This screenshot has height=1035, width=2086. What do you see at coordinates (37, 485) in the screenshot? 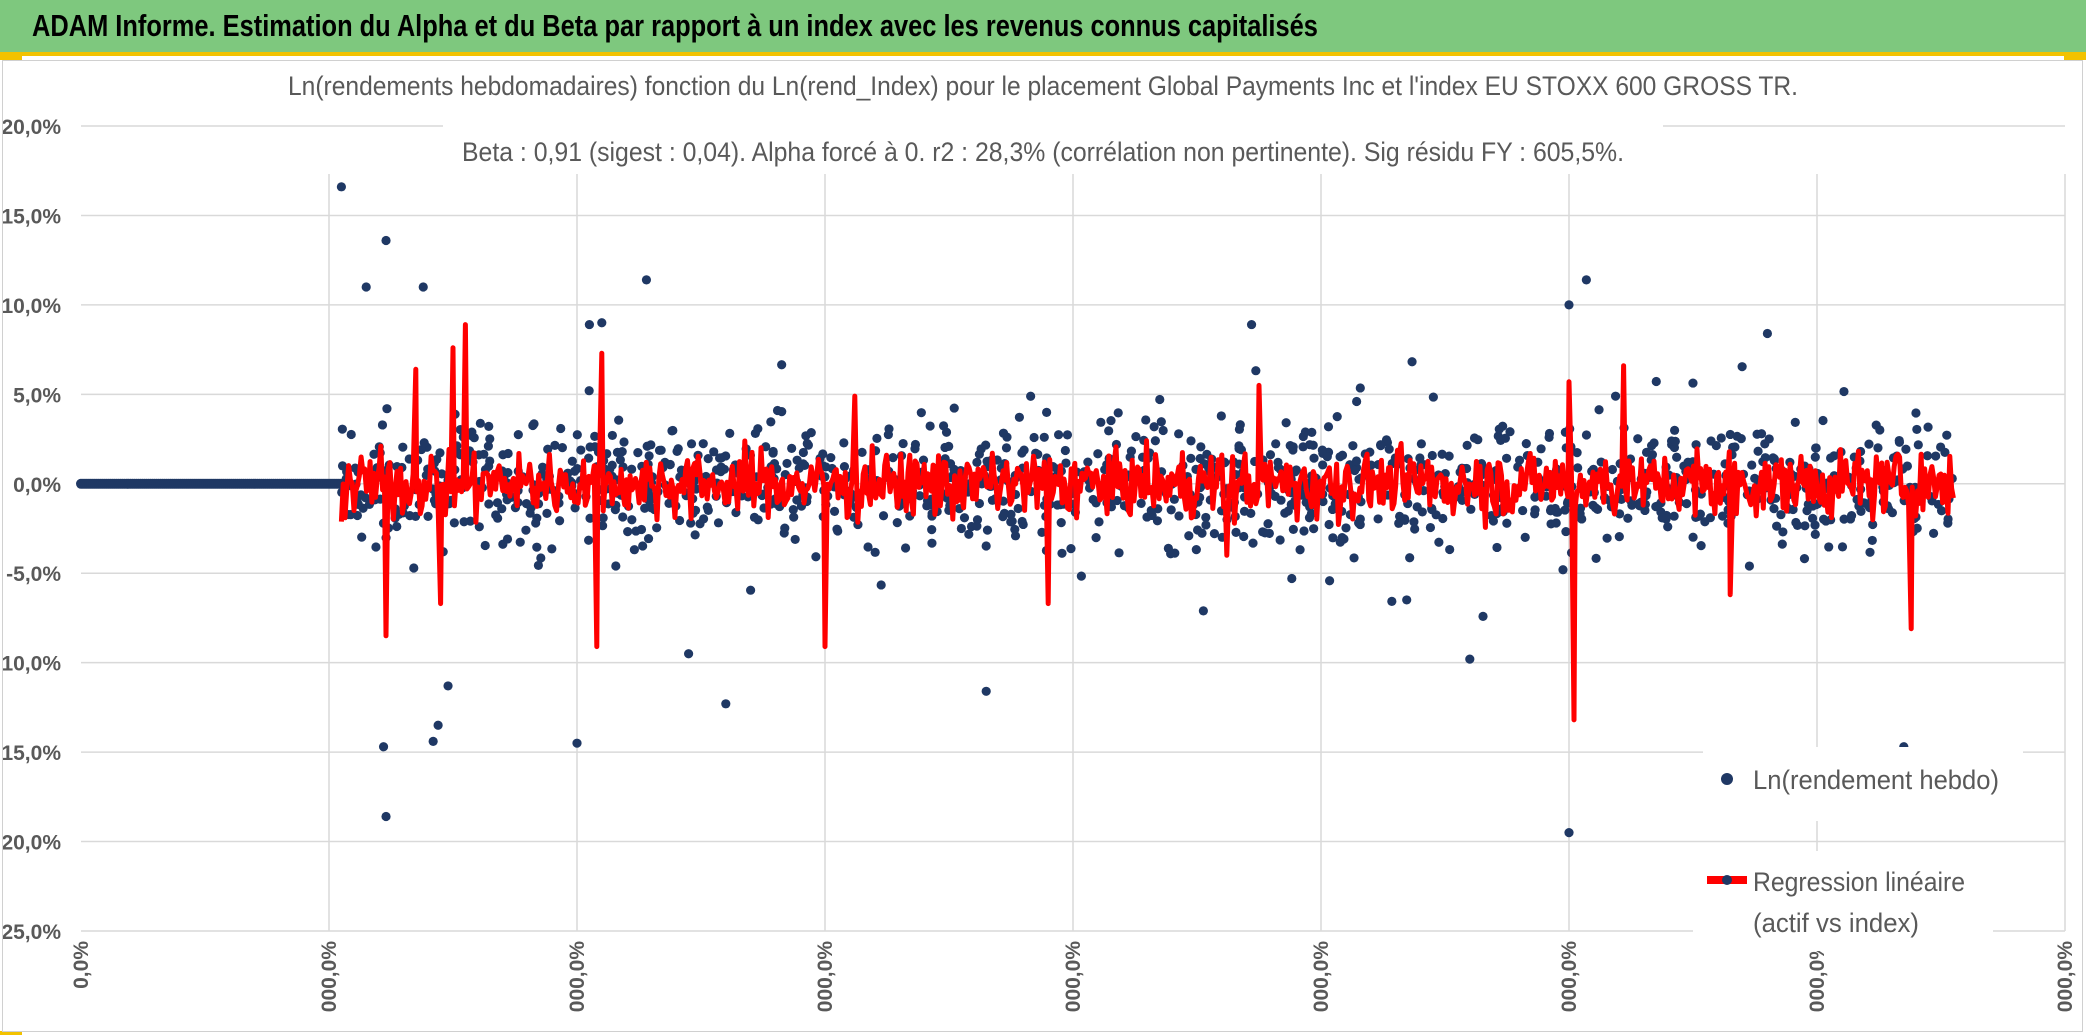
I see `y-tick-label: 0,0%` at bounding box center [37, 485].